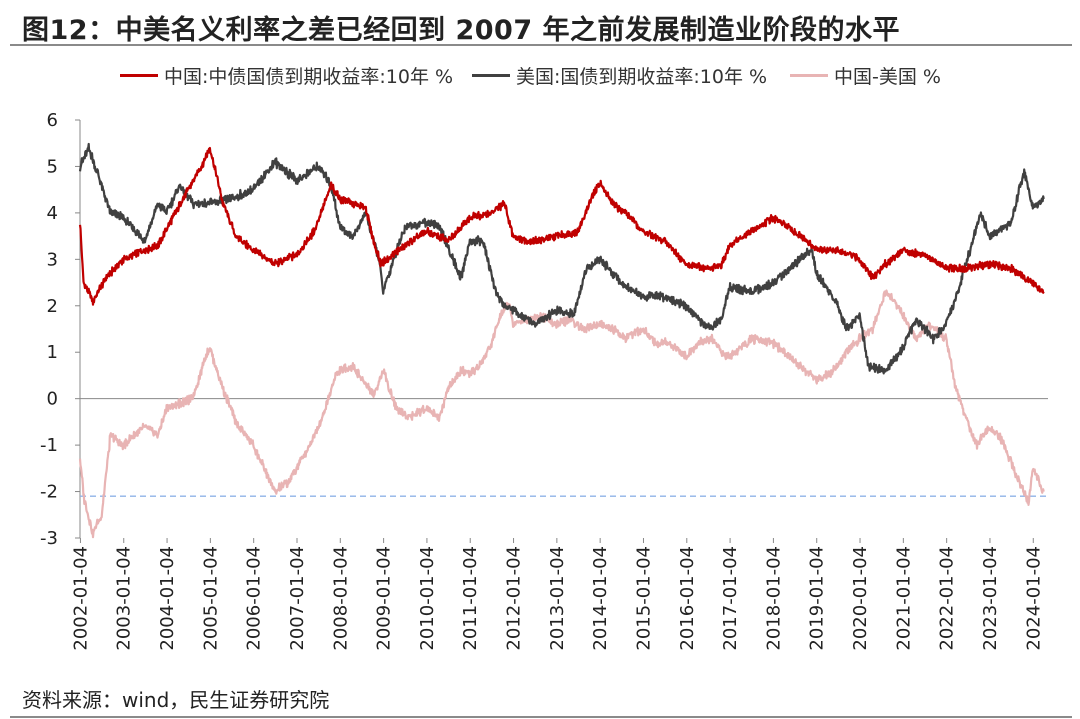 This screenshot has height=719, width=1080. What do you see at coordinates (52, 306) in the screenshot?
I see `y-tick-label: 2` at bounding box center [52, 306].